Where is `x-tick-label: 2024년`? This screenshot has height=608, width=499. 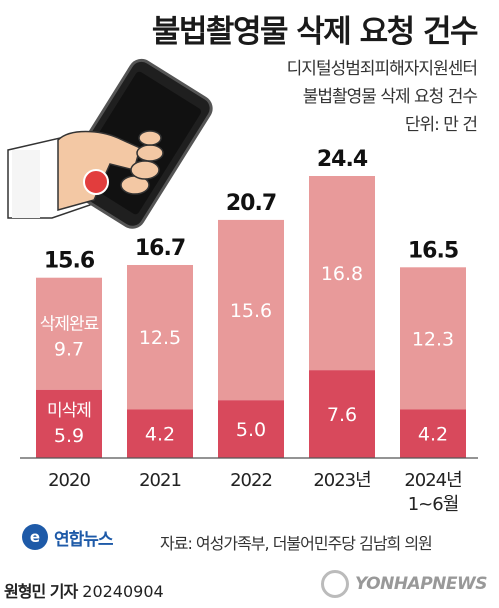 x-tick-label: 2024년 is located at coordinates (432, 480).